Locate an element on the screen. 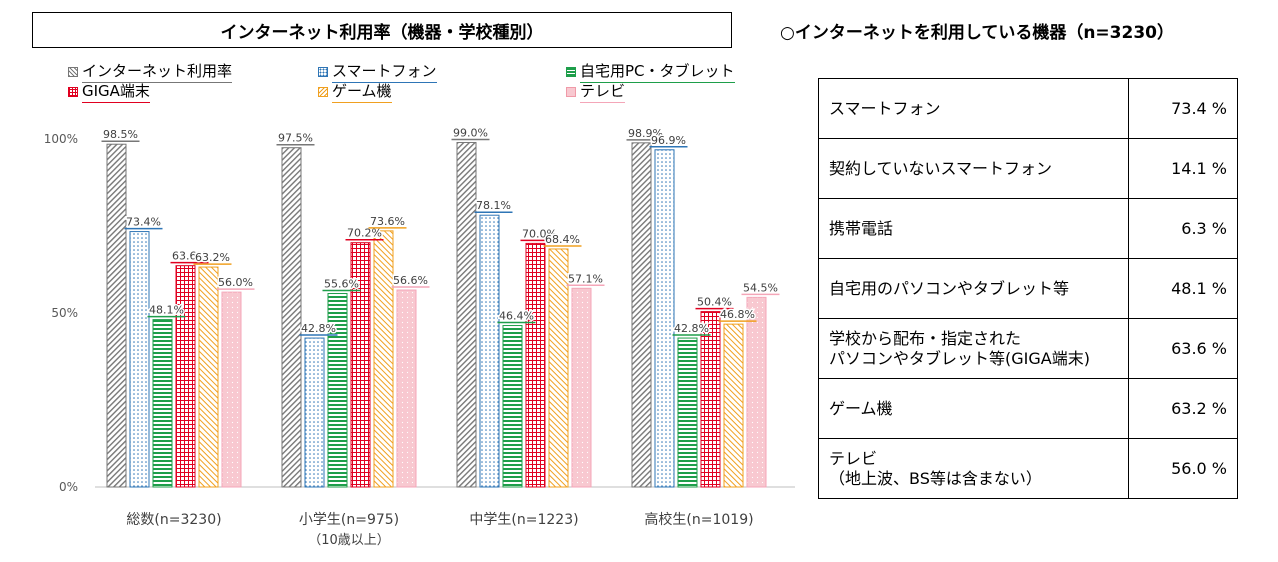  device-table-row: 契約していないスマートフォン 14.1 % is located at coordinates (1028, 168).